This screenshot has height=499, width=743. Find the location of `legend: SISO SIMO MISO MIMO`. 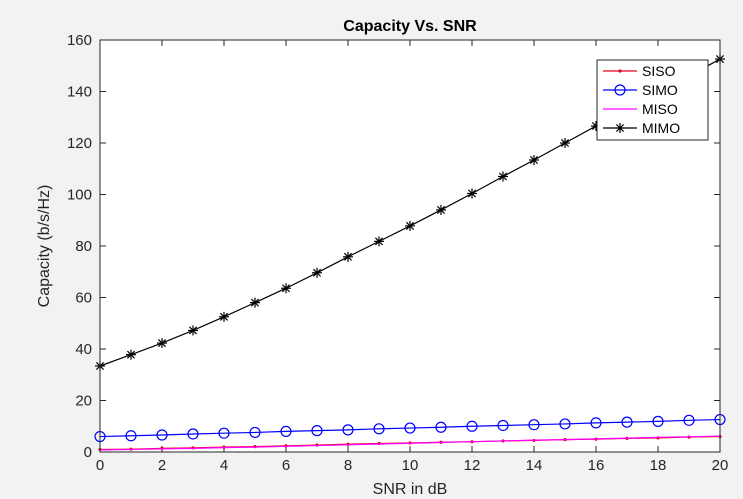

legend: SISO SIMO MISO MIMO is located at coordinates (652, 100).